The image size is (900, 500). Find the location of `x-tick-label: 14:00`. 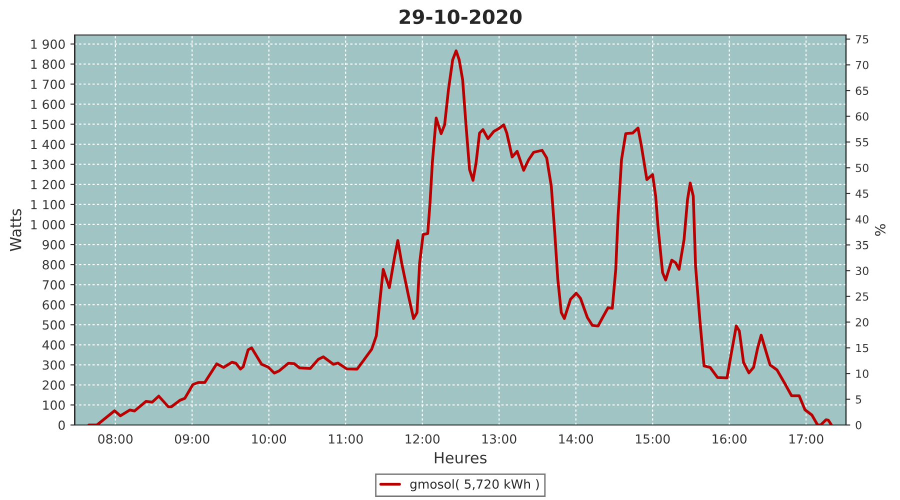

x-tick-label: 14:00 is located at coordinates (576, 439).